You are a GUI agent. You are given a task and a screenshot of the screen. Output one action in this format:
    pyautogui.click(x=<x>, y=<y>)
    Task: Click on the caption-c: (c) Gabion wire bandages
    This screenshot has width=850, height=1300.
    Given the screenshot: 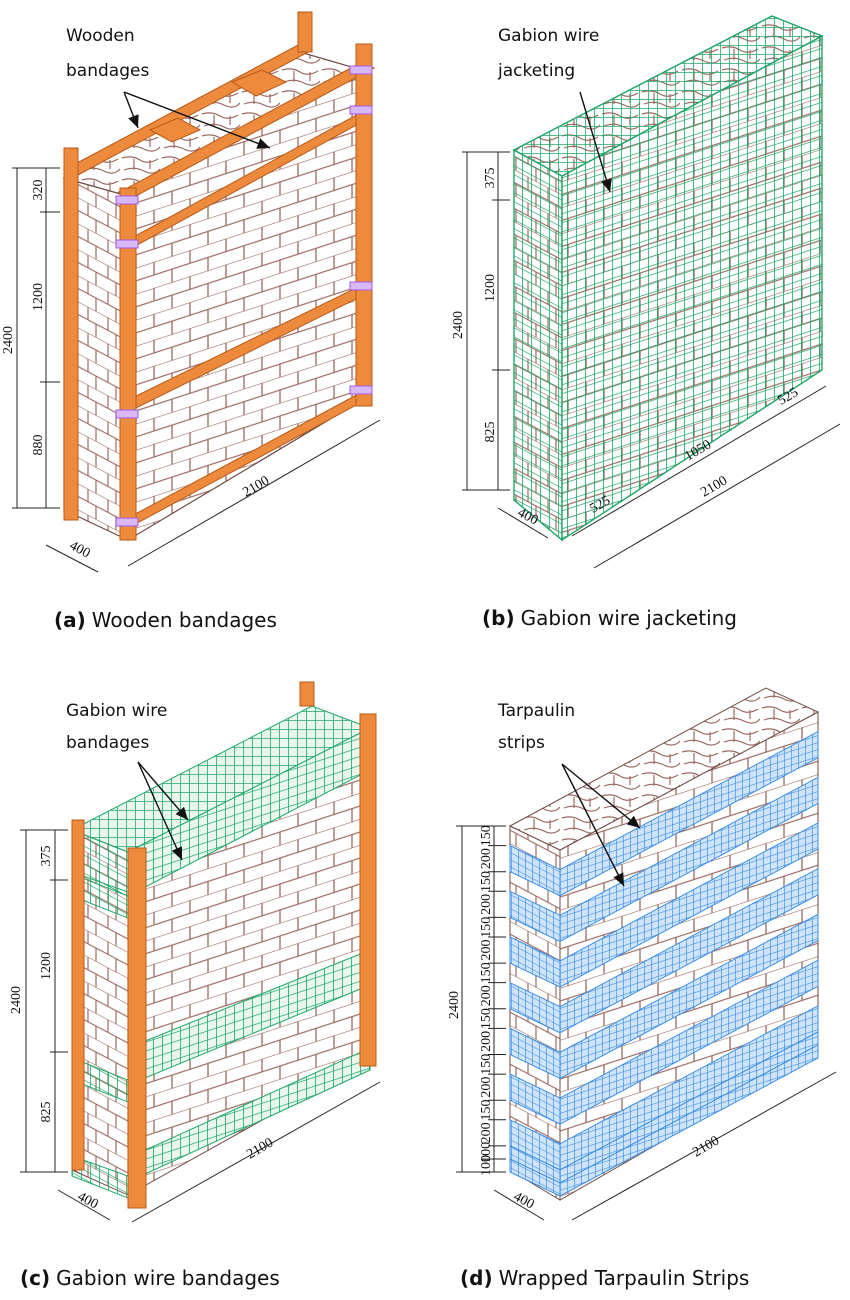 What is the action you would take?
    pyautogui.click(x=150, y=1278)
    